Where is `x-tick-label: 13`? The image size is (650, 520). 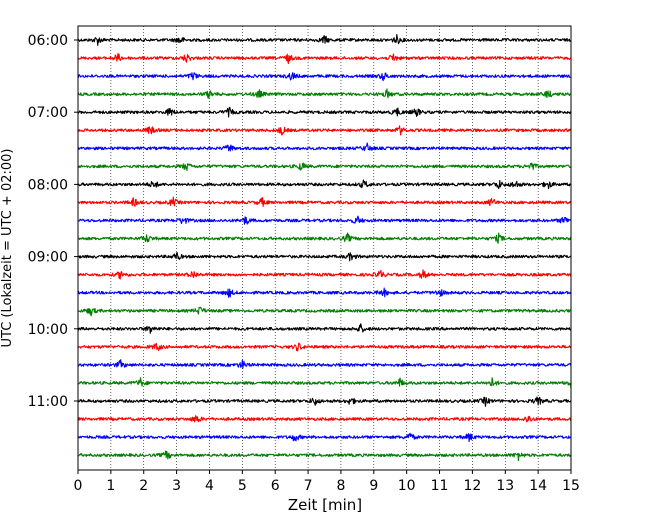
x-tick-label: 13 is located at coordinates (505, 486).